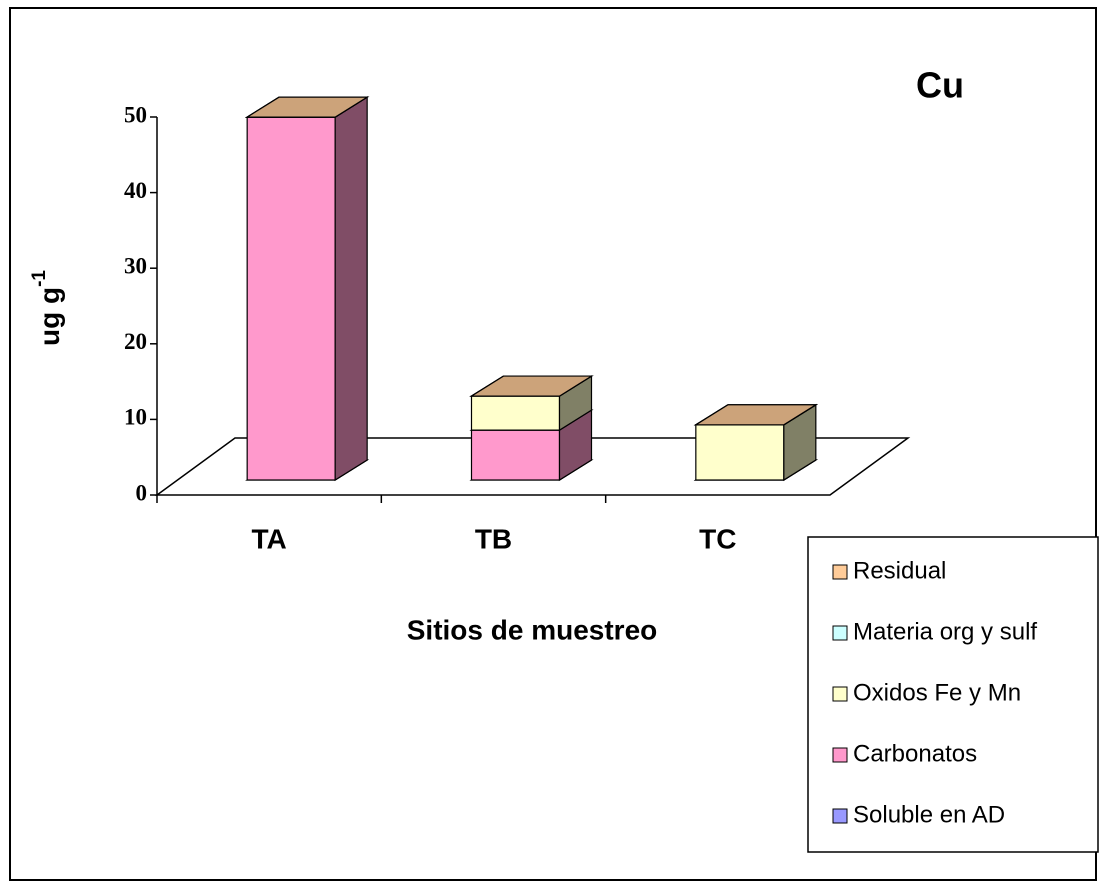 This screenshot has width=1104, height=883. Describe the element at coordinates (351, 289) in the screenshot. I see `bar-side` at that location.